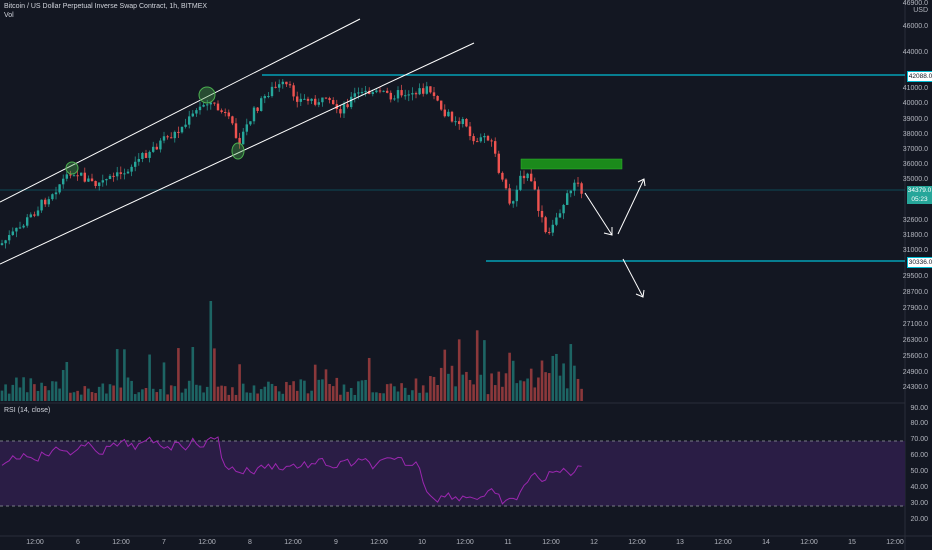  I want to click on time-axis-tick: 13, so click(680, 542).